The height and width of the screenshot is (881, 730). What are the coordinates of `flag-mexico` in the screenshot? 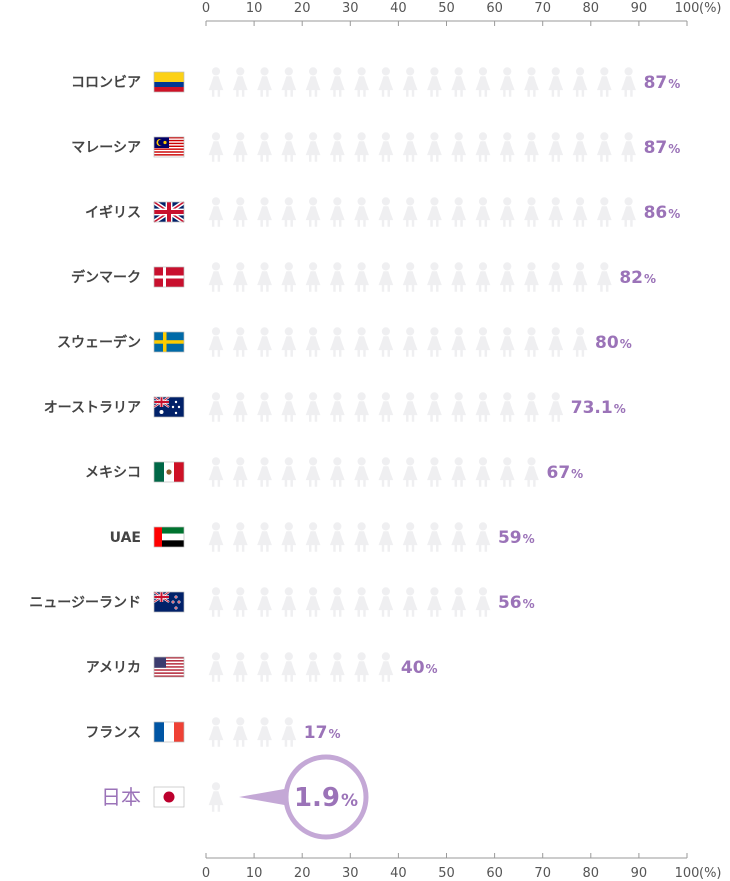 It's located at (169, 472).